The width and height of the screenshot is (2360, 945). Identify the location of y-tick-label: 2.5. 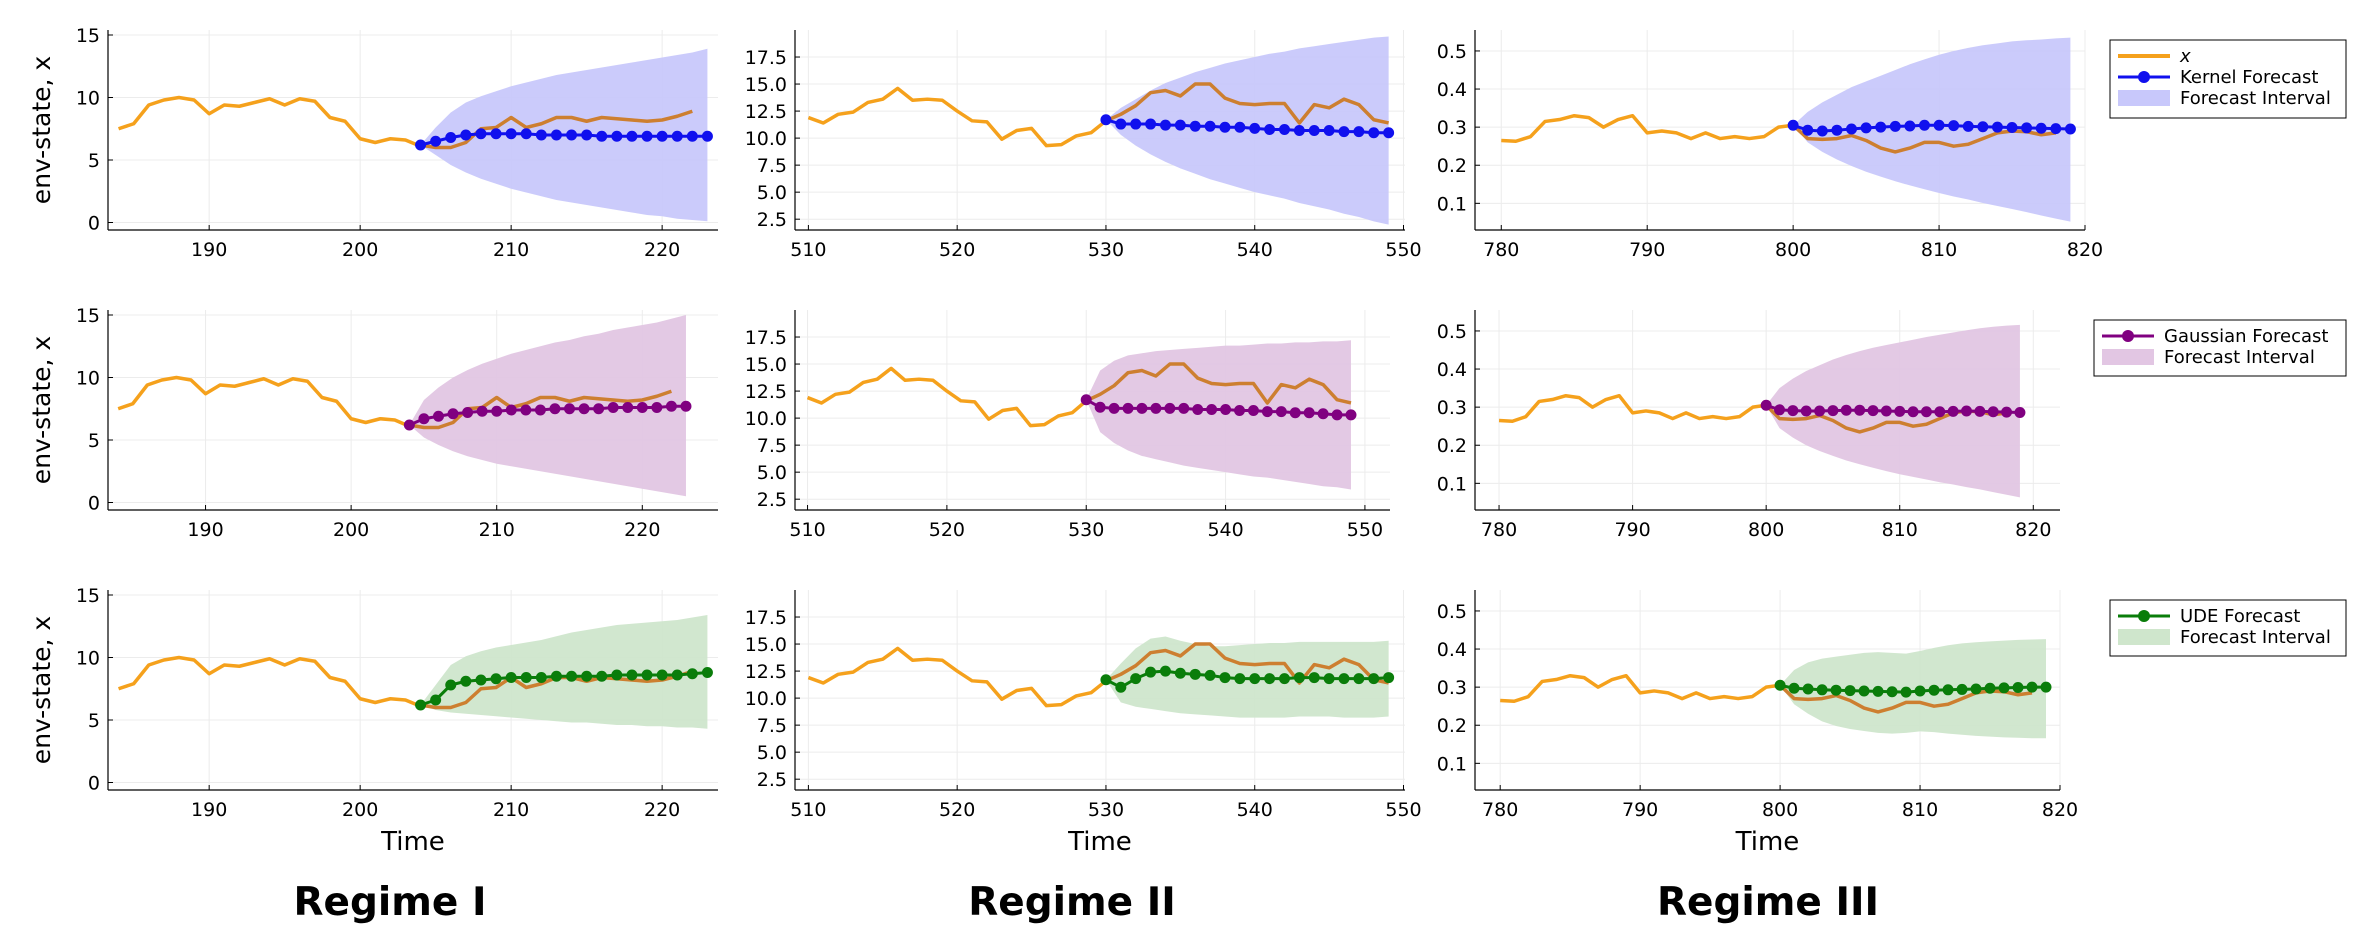
(772, 780).